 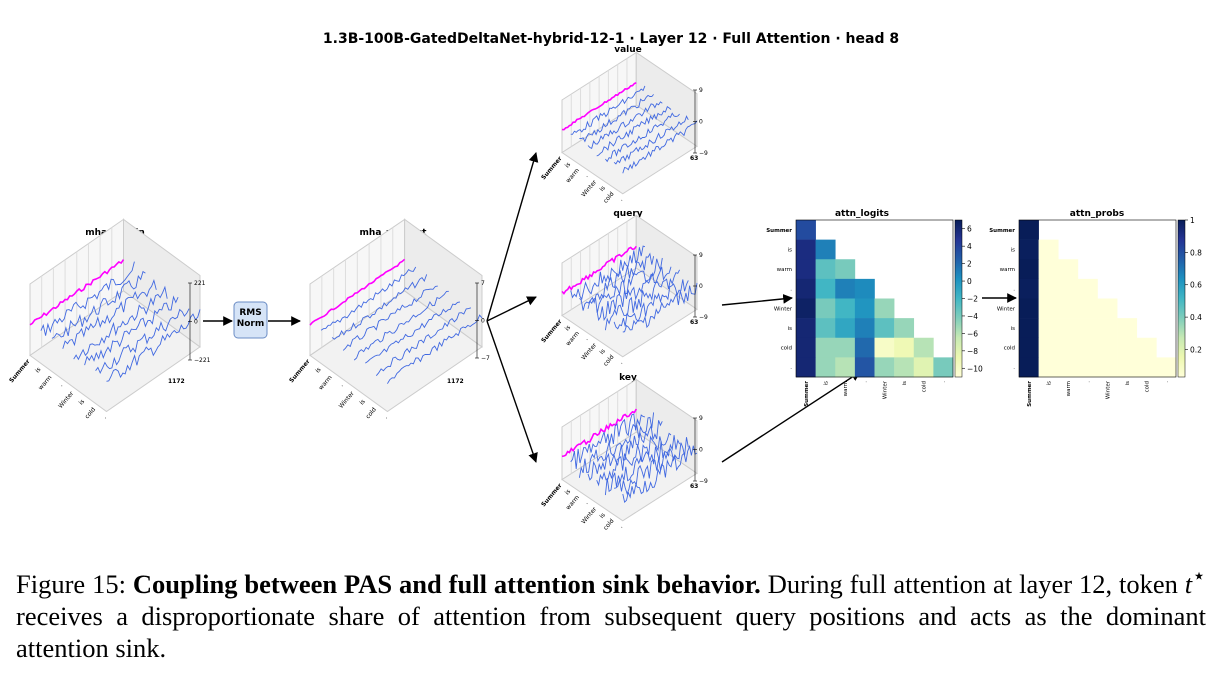 I want to click on pane, so click(x=443, y=283).